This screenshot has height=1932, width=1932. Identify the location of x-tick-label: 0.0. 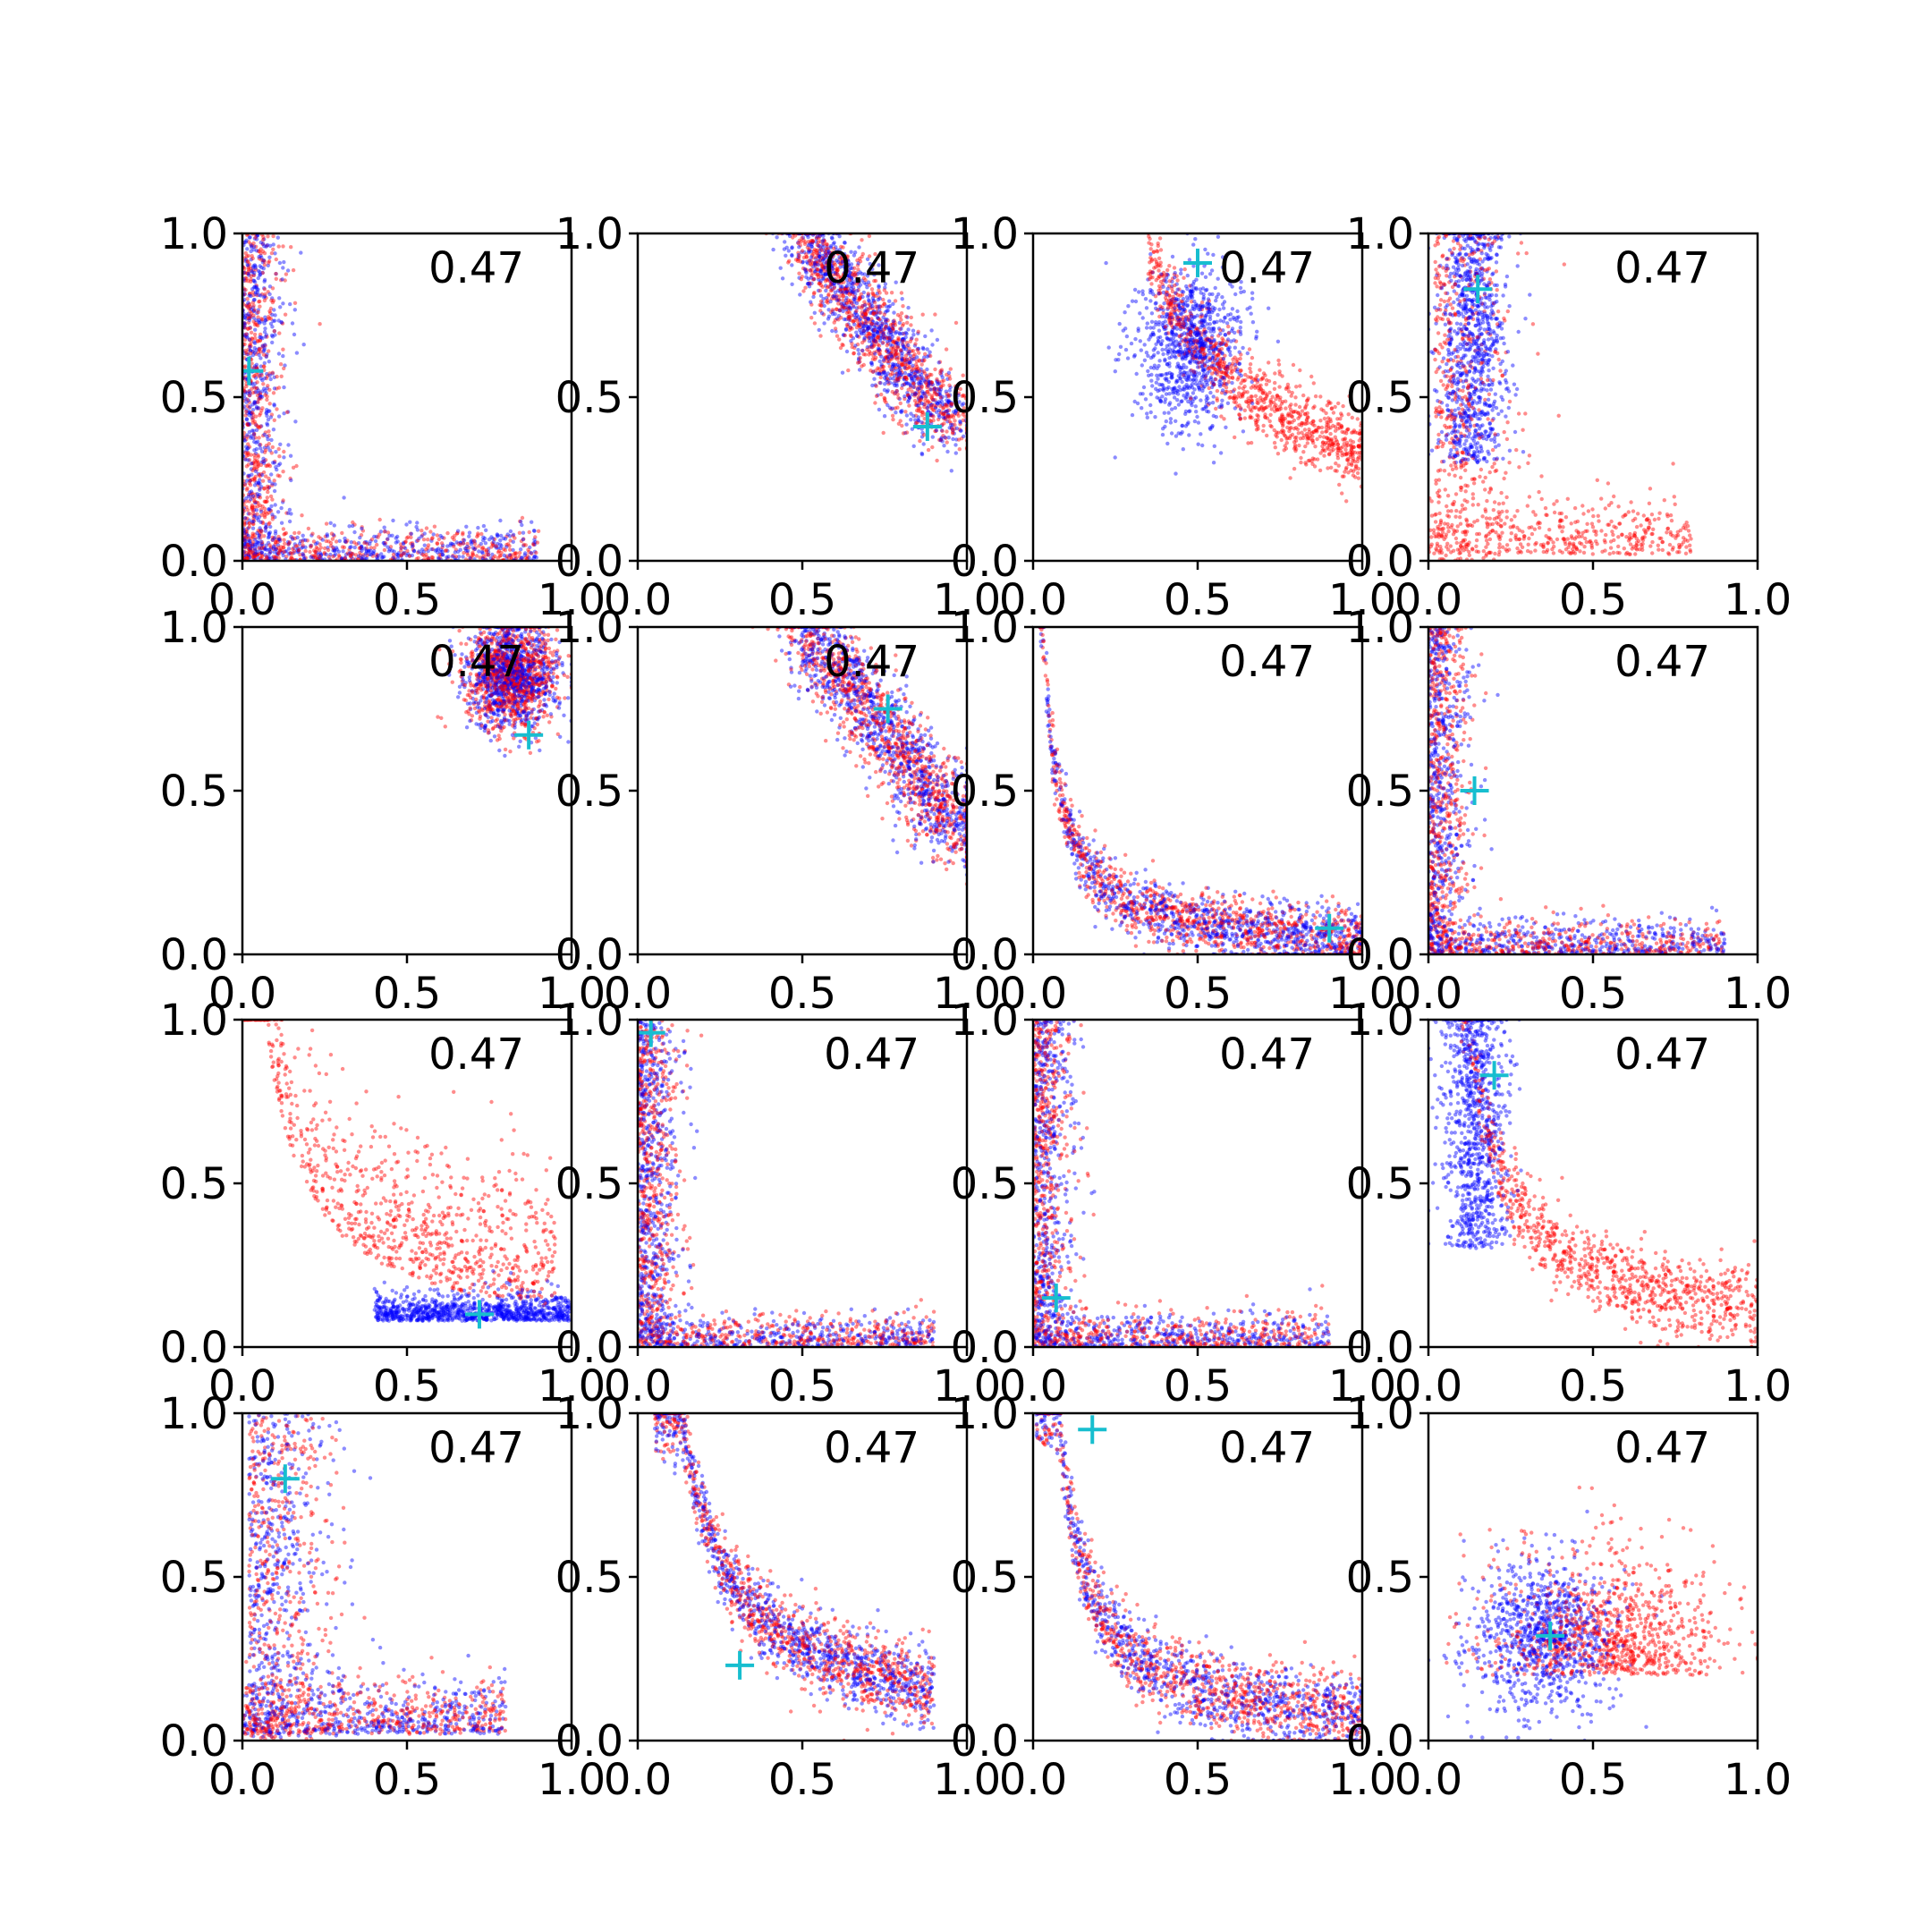
(242, 600).